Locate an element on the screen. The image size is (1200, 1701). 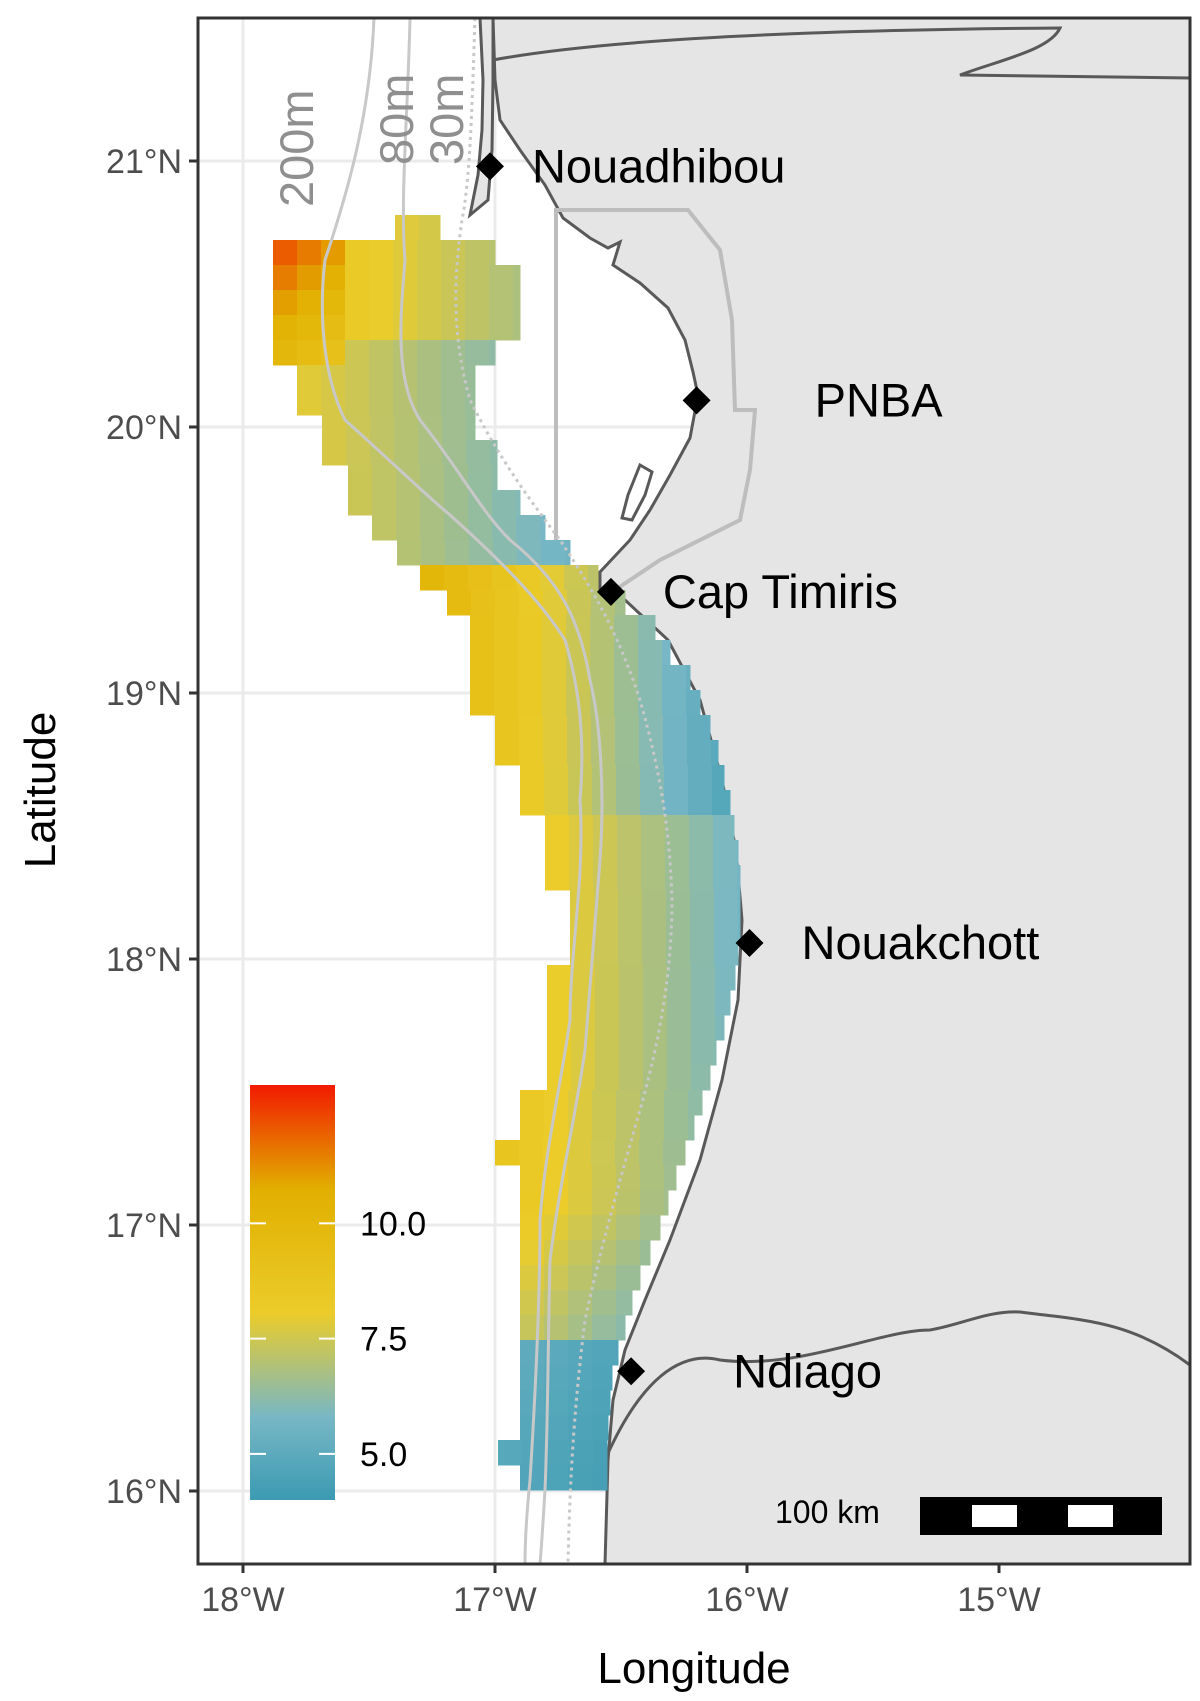
scale-bar-frame is located at coordinates (1041, 1516).